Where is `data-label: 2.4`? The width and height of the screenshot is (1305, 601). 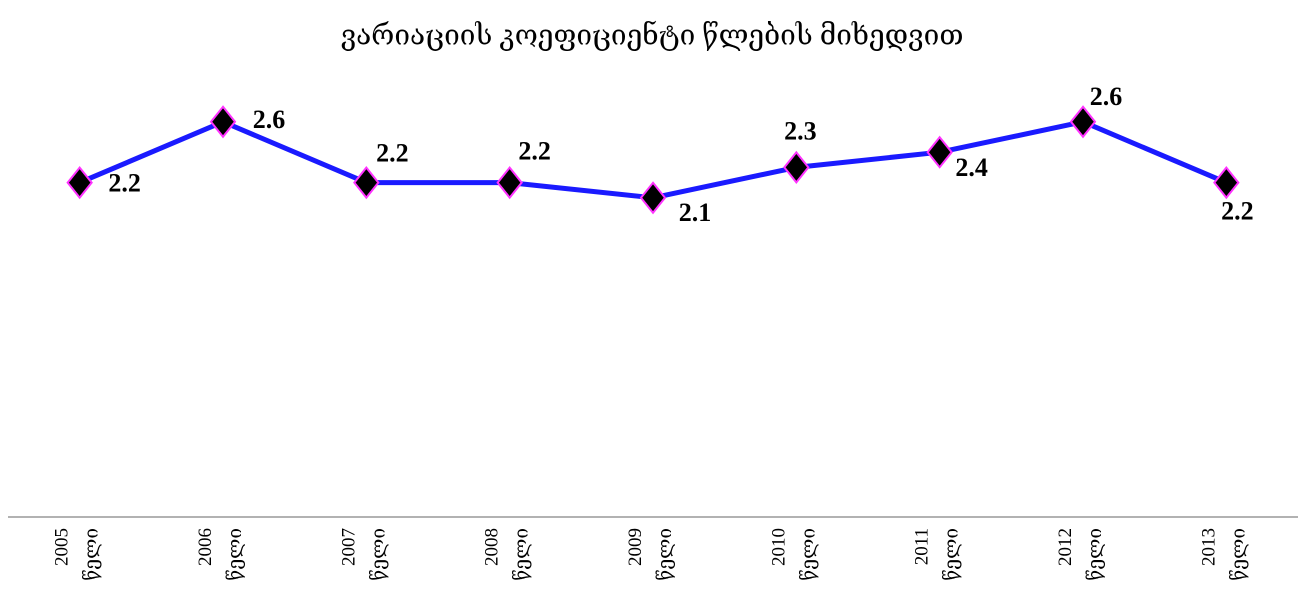 data-label: 2.4 is located at coordinates (971, 167).